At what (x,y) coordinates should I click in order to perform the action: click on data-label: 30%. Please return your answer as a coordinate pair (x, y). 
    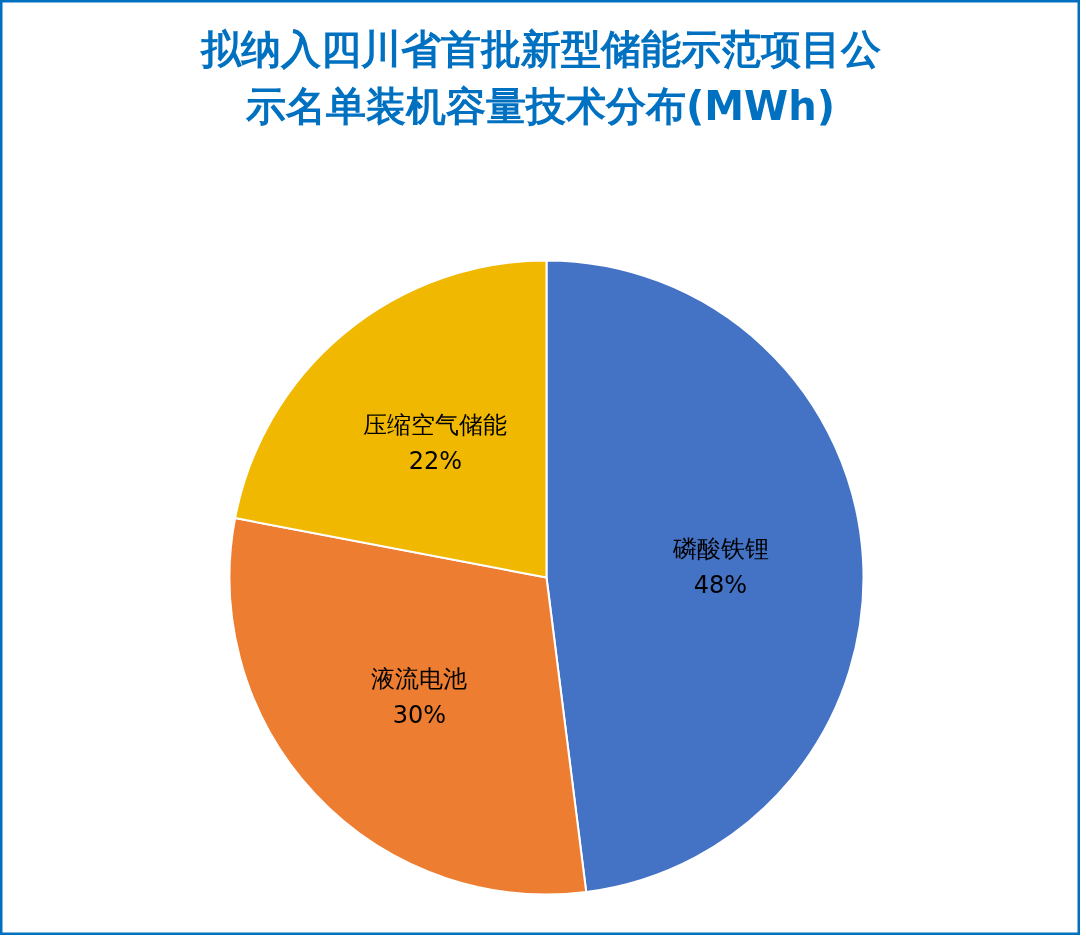
    Looking at the image, I should click on (419, 714).